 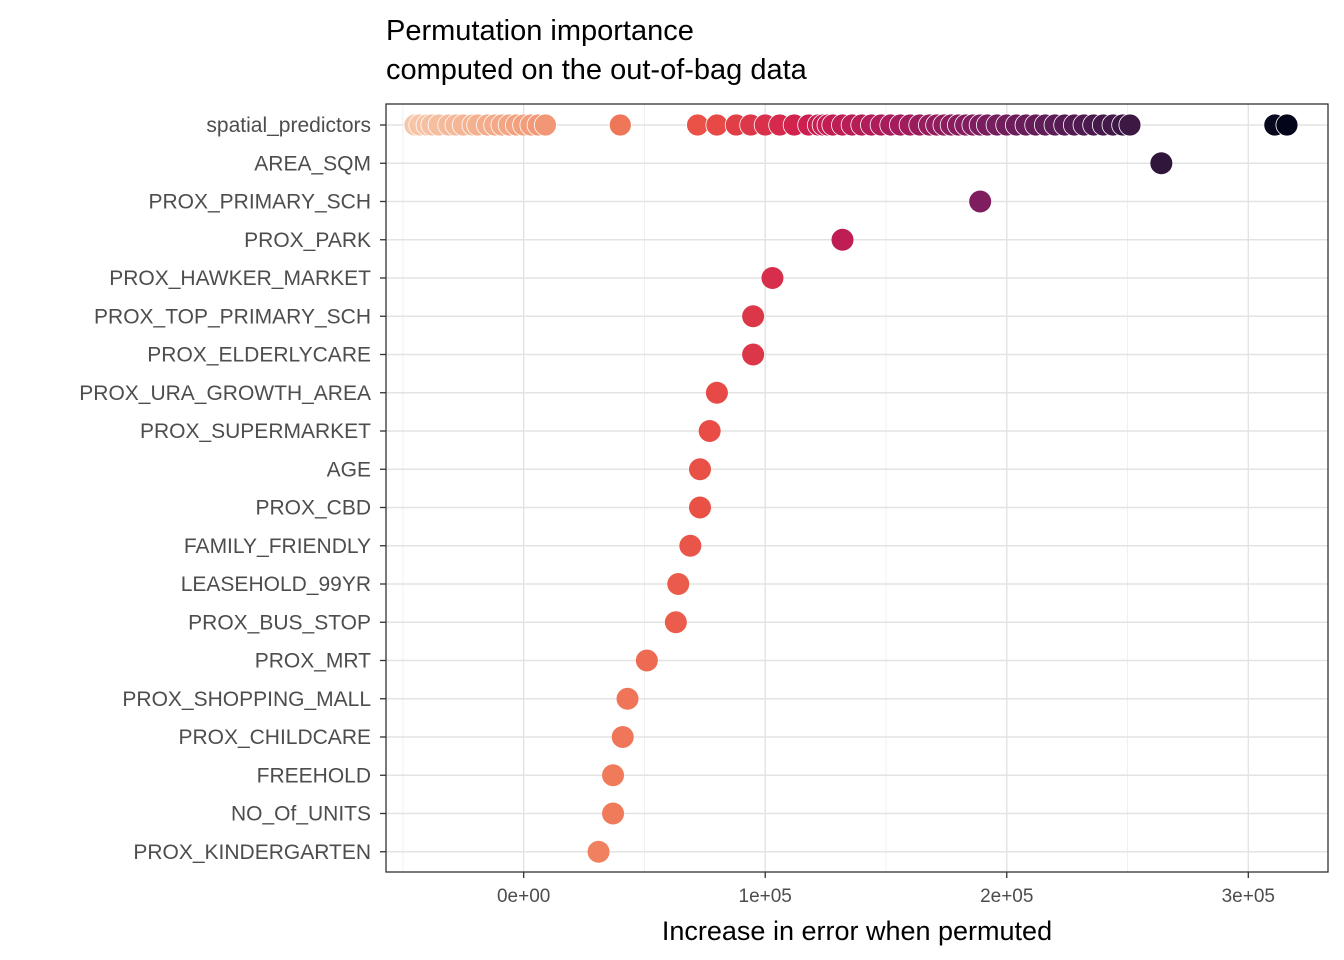 What do you see at coordinates (232, 316) in the screenshot?
I see `y-tick-label: PROX_TOP_PRIMARY_SCH` at bounding box center [232, 316].